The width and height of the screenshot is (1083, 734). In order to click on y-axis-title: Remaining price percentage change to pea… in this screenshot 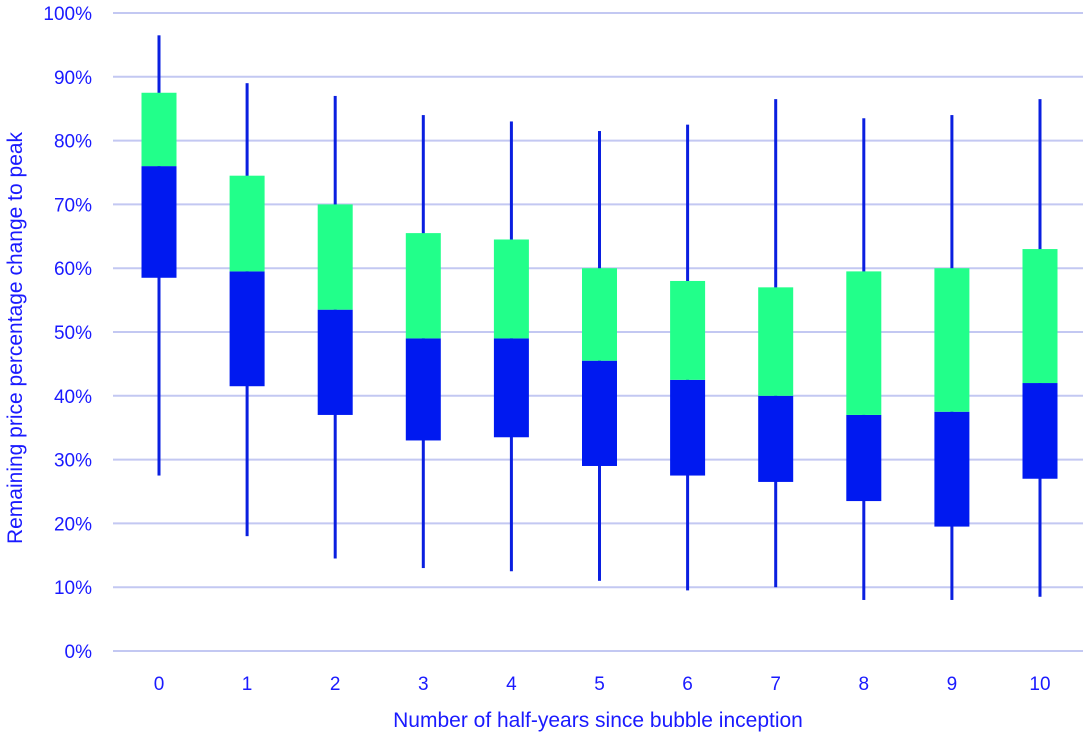, I will do `click(15, 337)`.